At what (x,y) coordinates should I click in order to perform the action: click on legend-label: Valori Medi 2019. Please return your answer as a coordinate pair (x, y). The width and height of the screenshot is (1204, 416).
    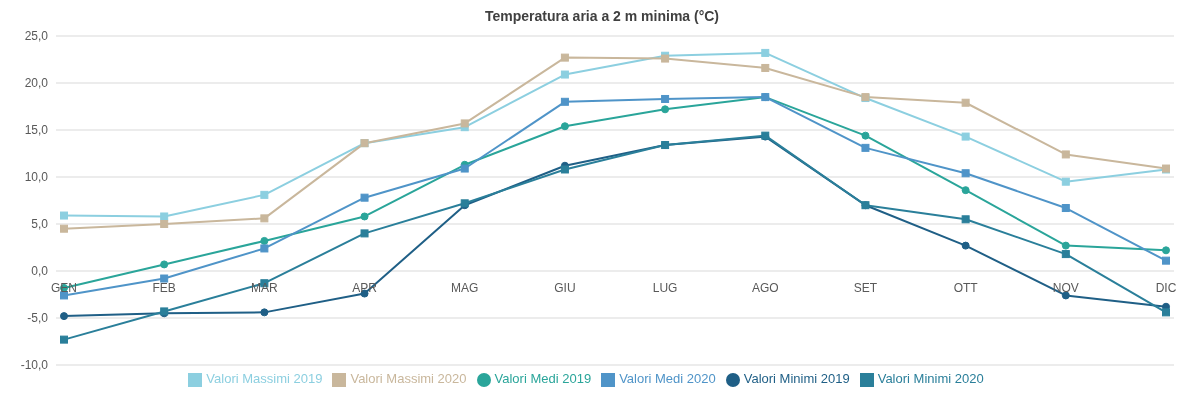
    Looking at the image, I should click on (543, 378).